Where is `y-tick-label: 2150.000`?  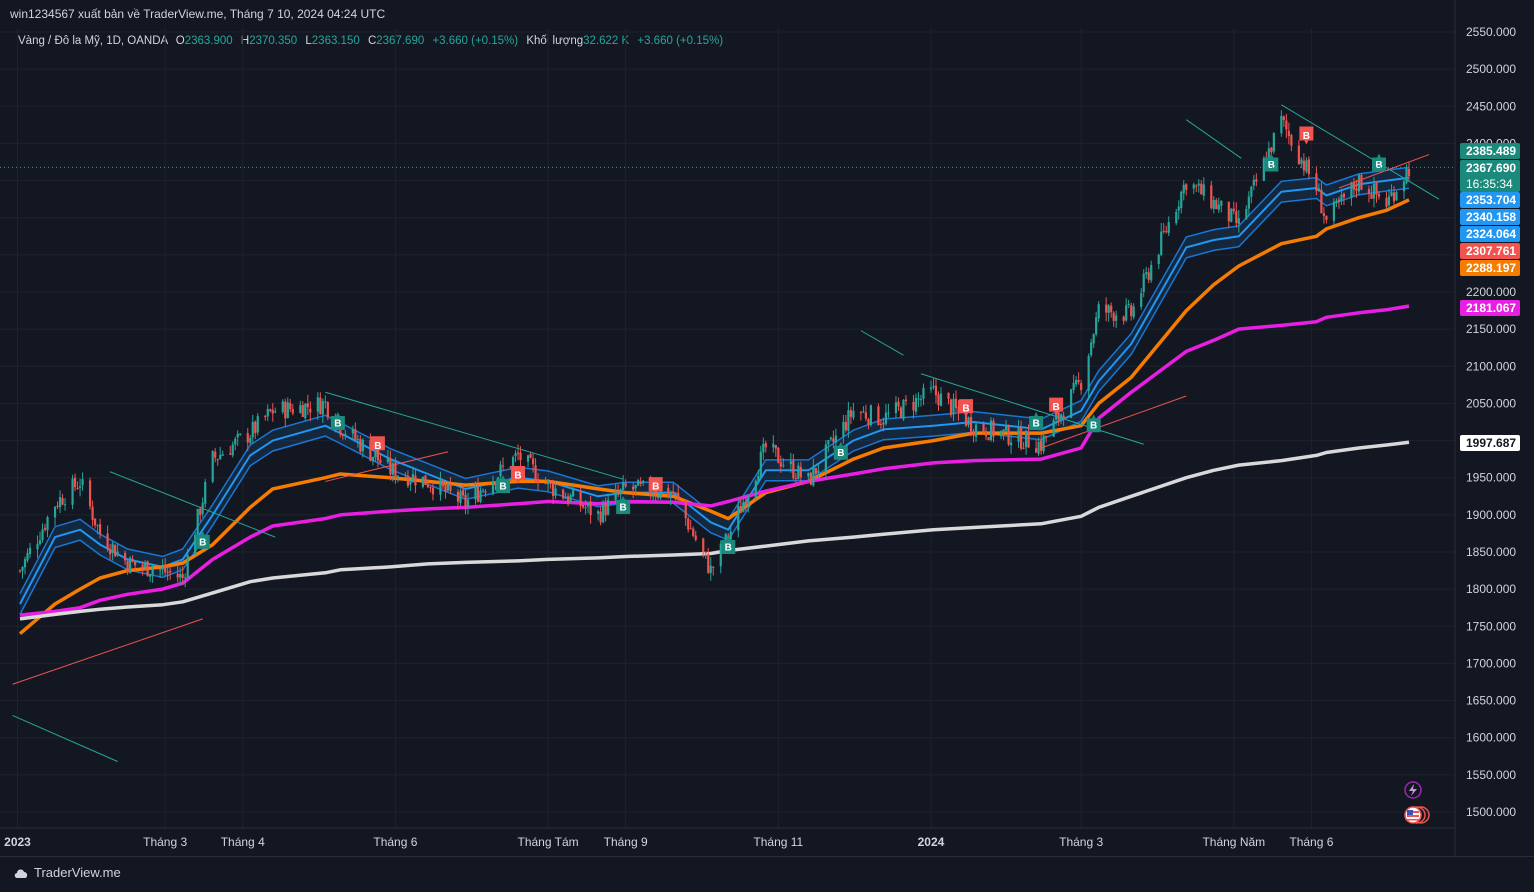 y-tick-label: 2150.000 is located at coordinates (1491, 329).